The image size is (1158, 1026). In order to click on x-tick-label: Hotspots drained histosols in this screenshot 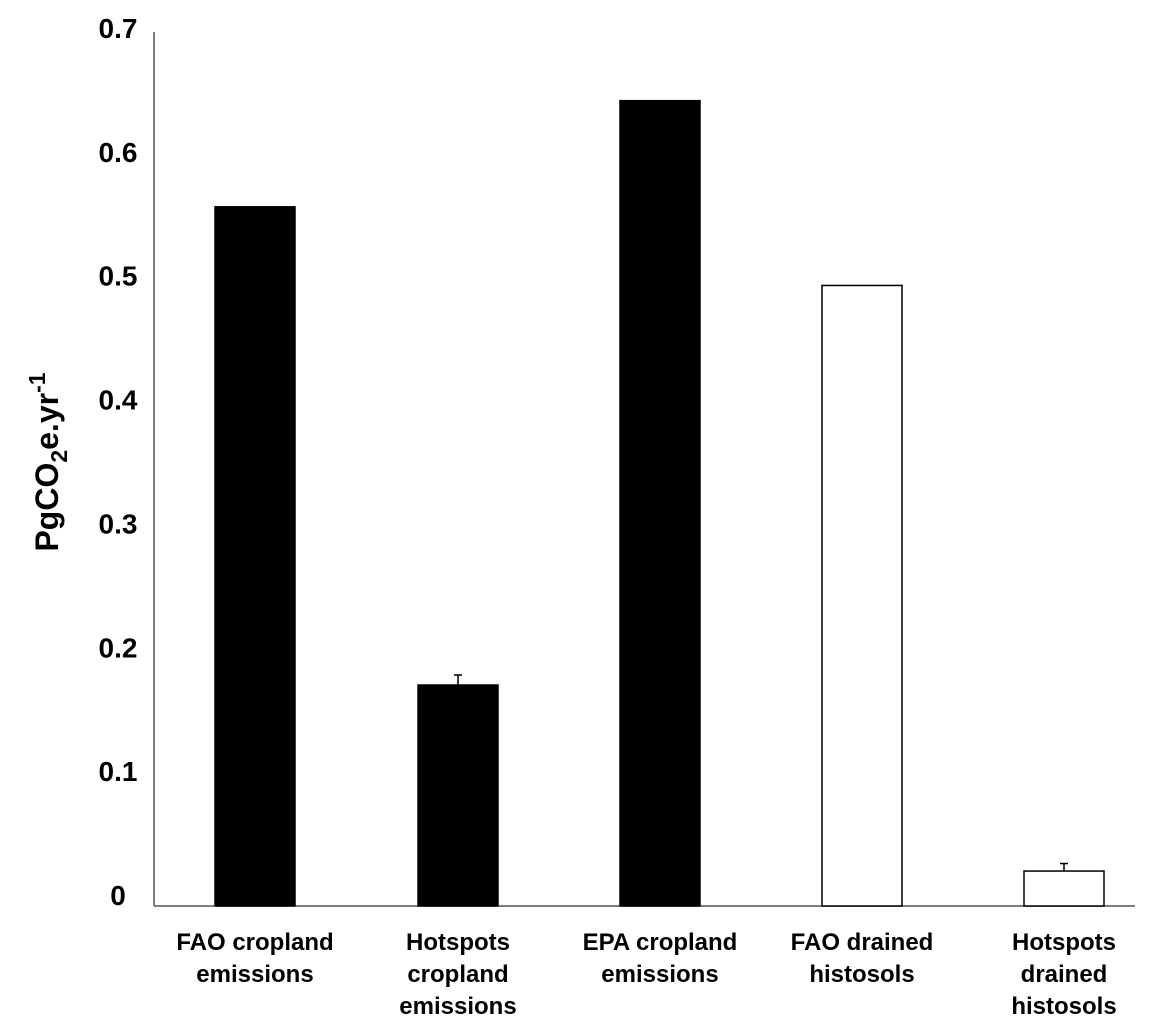, I will do `click(1063, 974)`.